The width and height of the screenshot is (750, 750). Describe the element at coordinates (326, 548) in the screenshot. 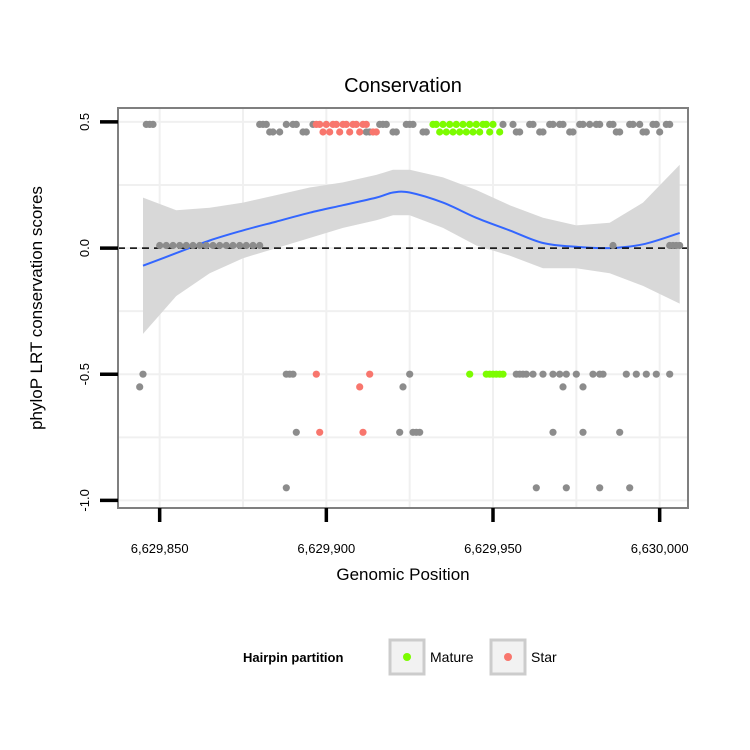

I see `x-tick-label: 6,629,900` at that location.